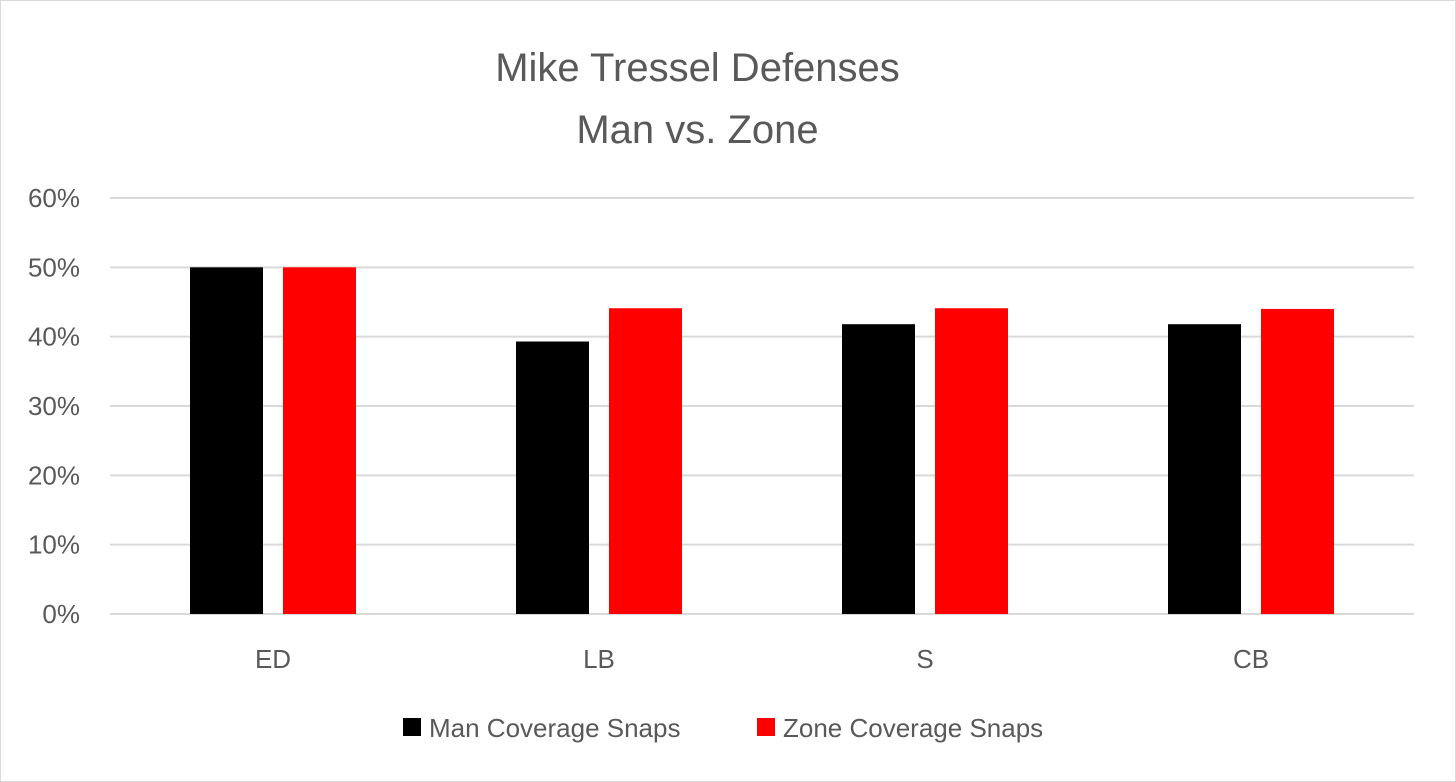  What do you see at coordinates (1297, 461) in the screenshot?
I see `bar-zone-cb` at bounding box center [1297, 461].